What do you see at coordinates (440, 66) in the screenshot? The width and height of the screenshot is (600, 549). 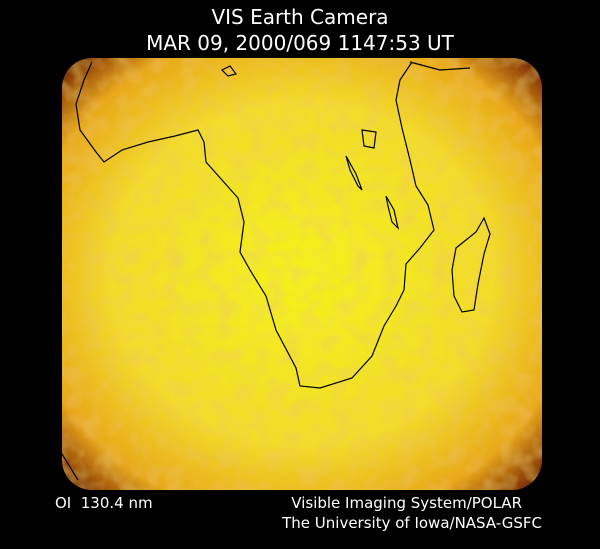 I see `coast-north` at bounding box center [440, 66].